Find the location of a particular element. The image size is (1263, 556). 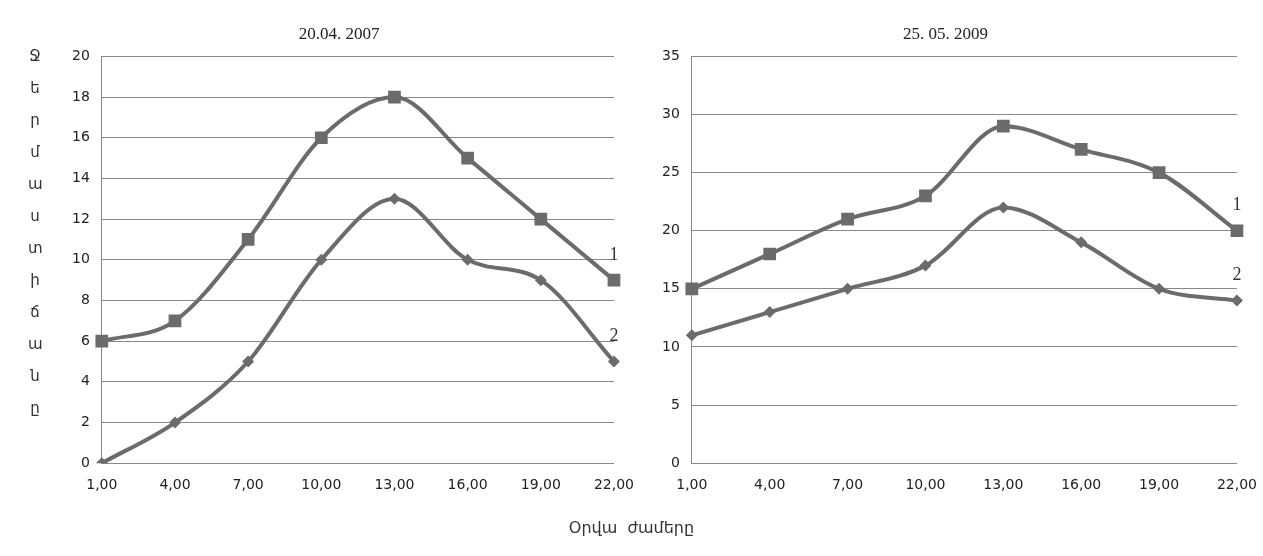

x-axis-title: Օրվա ժամերը is located at coordinates (631, 527).